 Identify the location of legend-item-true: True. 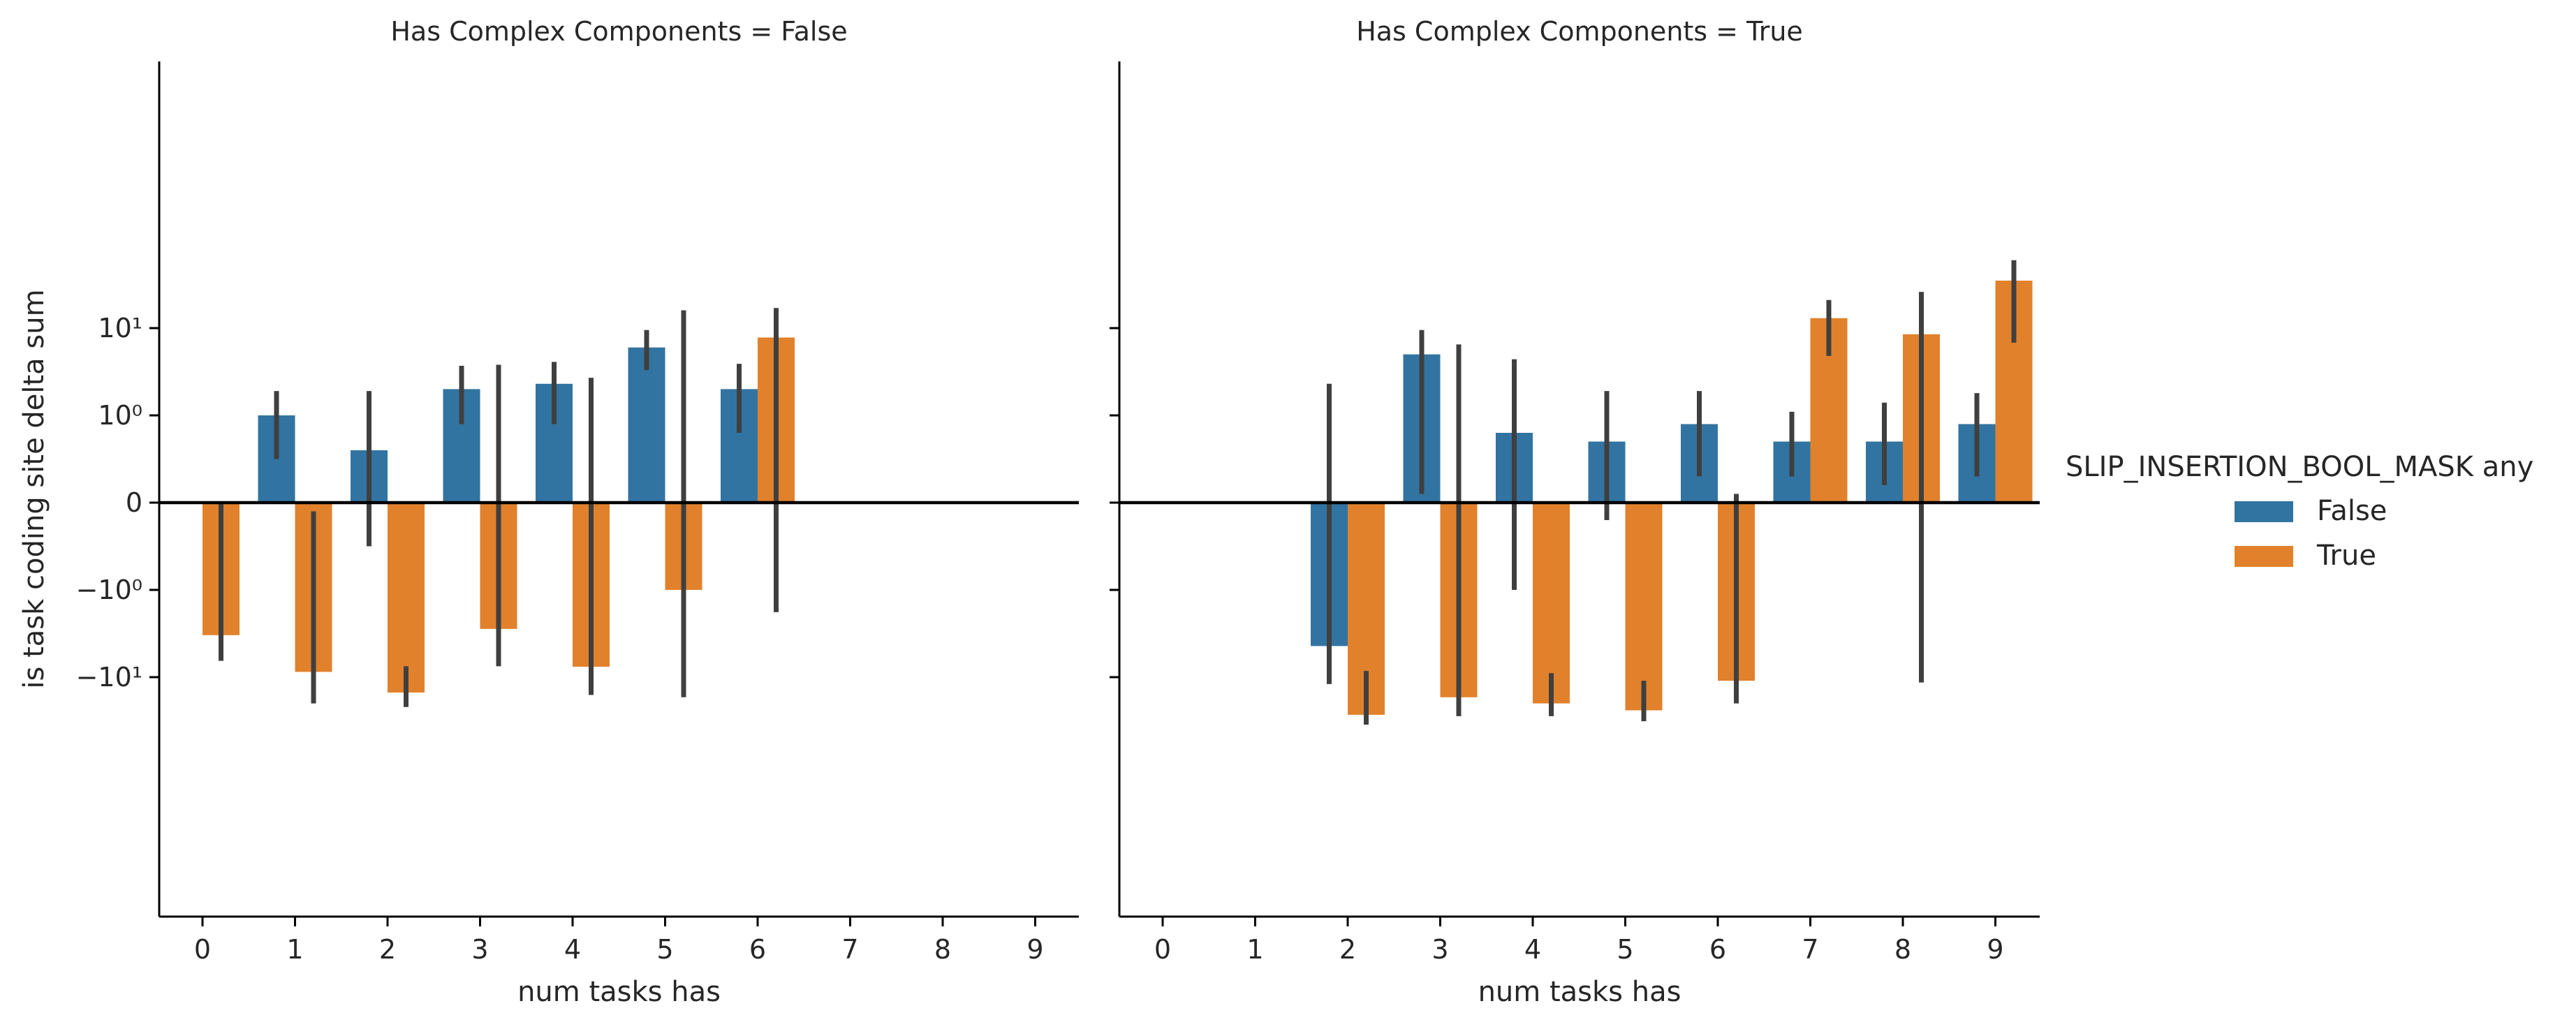
(2346, 556).